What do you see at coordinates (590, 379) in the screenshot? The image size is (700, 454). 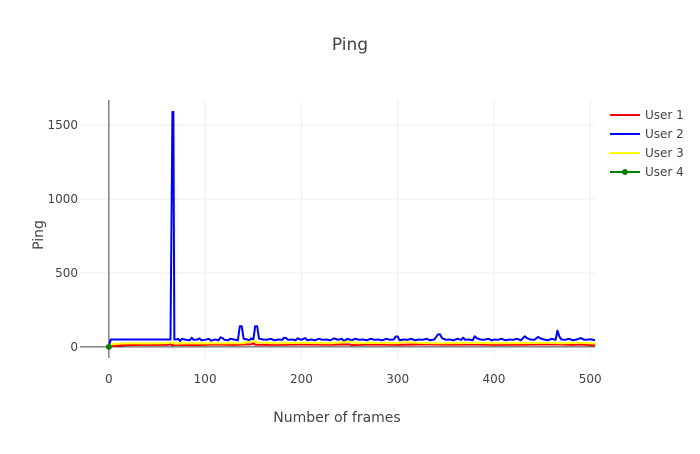 I see `x-tick-label: 500` at bounding box center [590, 379].